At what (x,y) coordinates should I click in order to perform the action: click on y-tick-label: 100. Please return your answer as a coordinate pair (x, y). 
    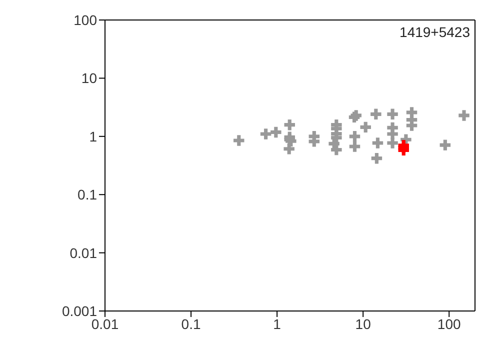
    Looking at the image, I should click on (86, 20).